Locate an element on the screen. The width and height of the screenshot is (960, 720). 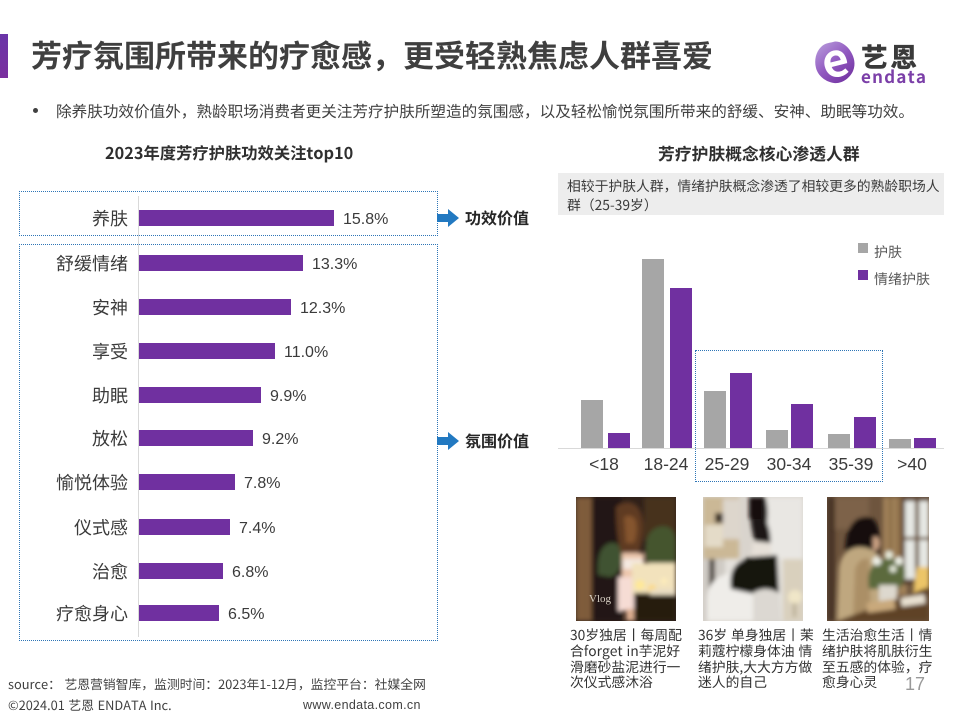
svg-text: Vlog is located at coordinates (600, 599).